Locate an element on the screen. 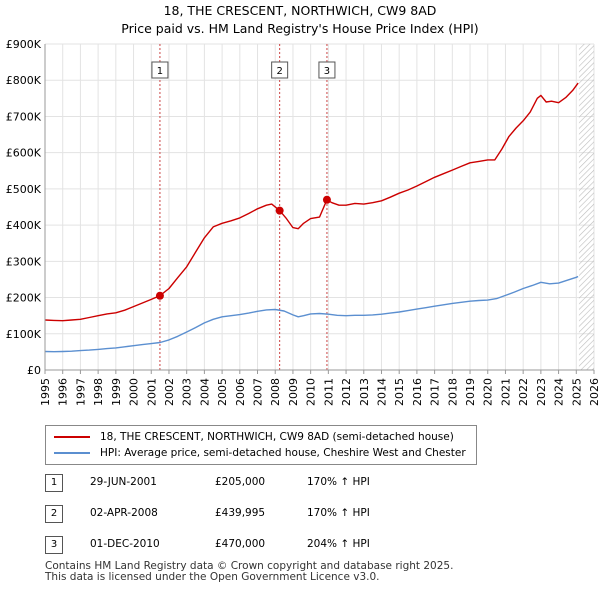 This screenshot has width=600, height=590. x-tick-label: 2009 is located at coordinates (293, 392).